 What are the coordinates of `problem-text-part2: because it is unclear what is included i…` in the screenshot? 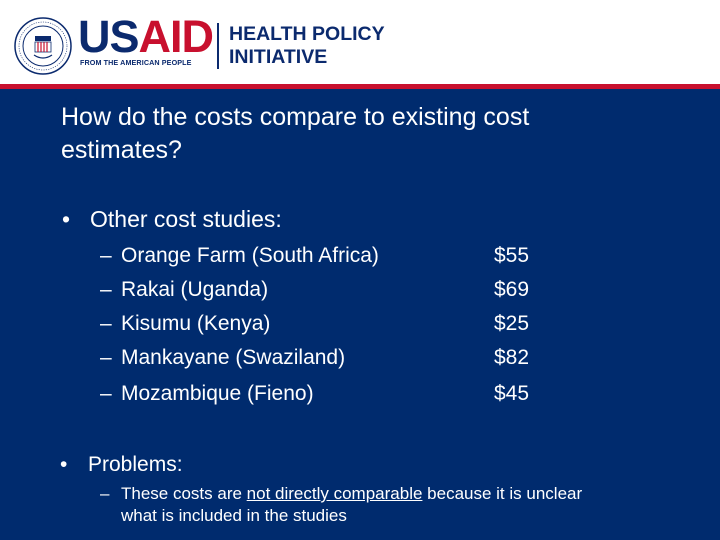 It's located at (352, 504).